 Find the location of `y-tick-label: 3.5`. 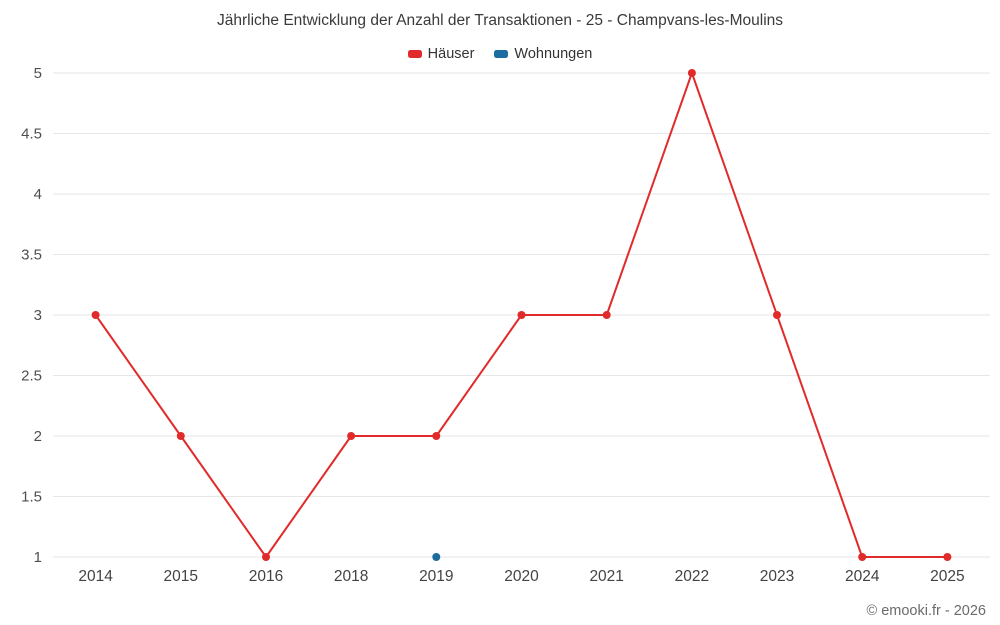

y-tick-label: 3.5 is located at coordinates (31, 255).